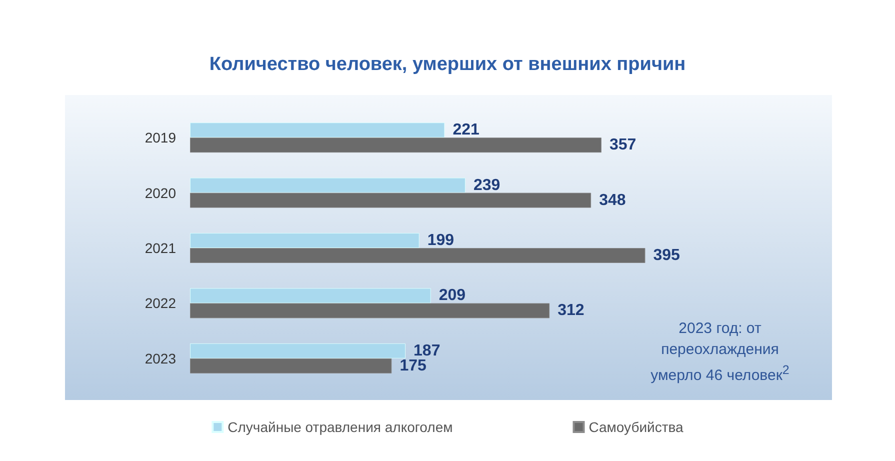 The height and width of the screenshot is (461, 895). Describe the element at coordinates (452, 295) in the screenshot. I see `data-label: 209` at that location.